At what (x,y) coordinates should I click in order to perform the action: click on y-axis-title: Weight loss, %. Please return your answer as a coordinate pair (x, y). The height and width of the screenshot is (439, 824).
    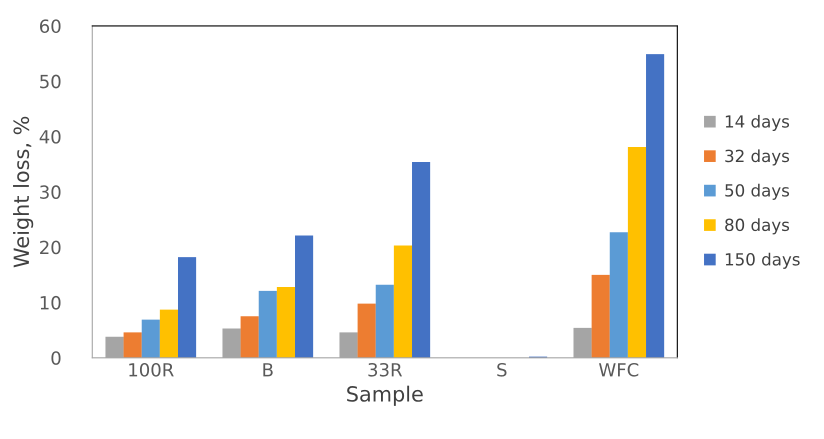
    Looking at the image, I should click on (23, 192).